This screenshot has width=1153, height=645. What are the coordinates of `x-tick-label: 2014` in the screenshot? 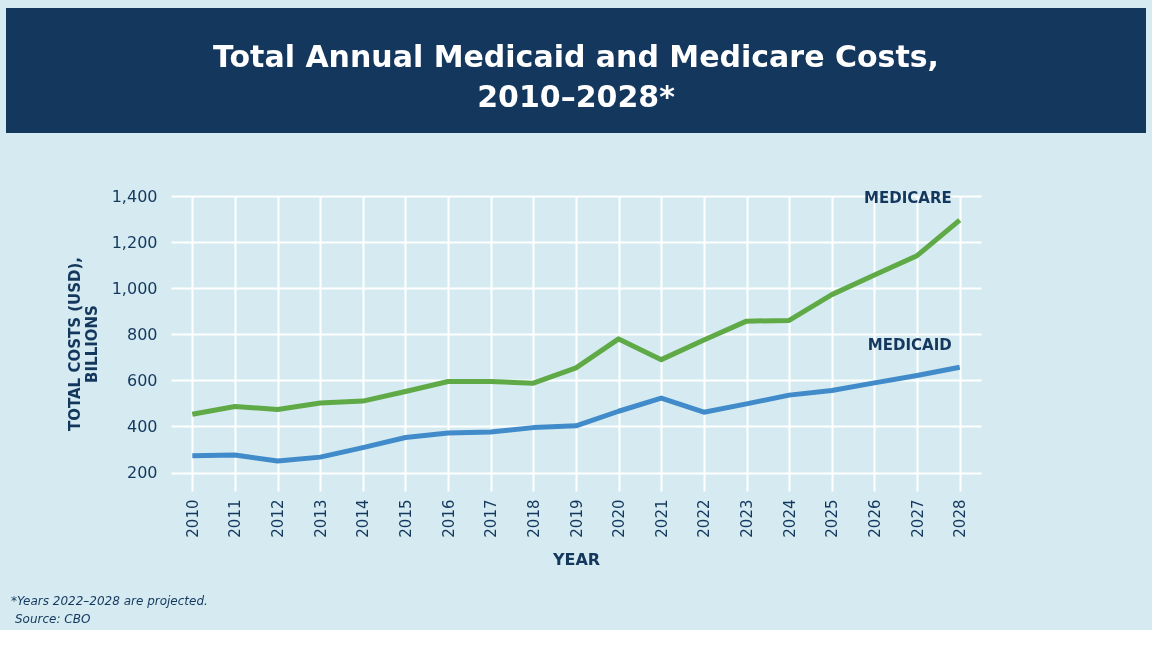 It's located at (363, 518).